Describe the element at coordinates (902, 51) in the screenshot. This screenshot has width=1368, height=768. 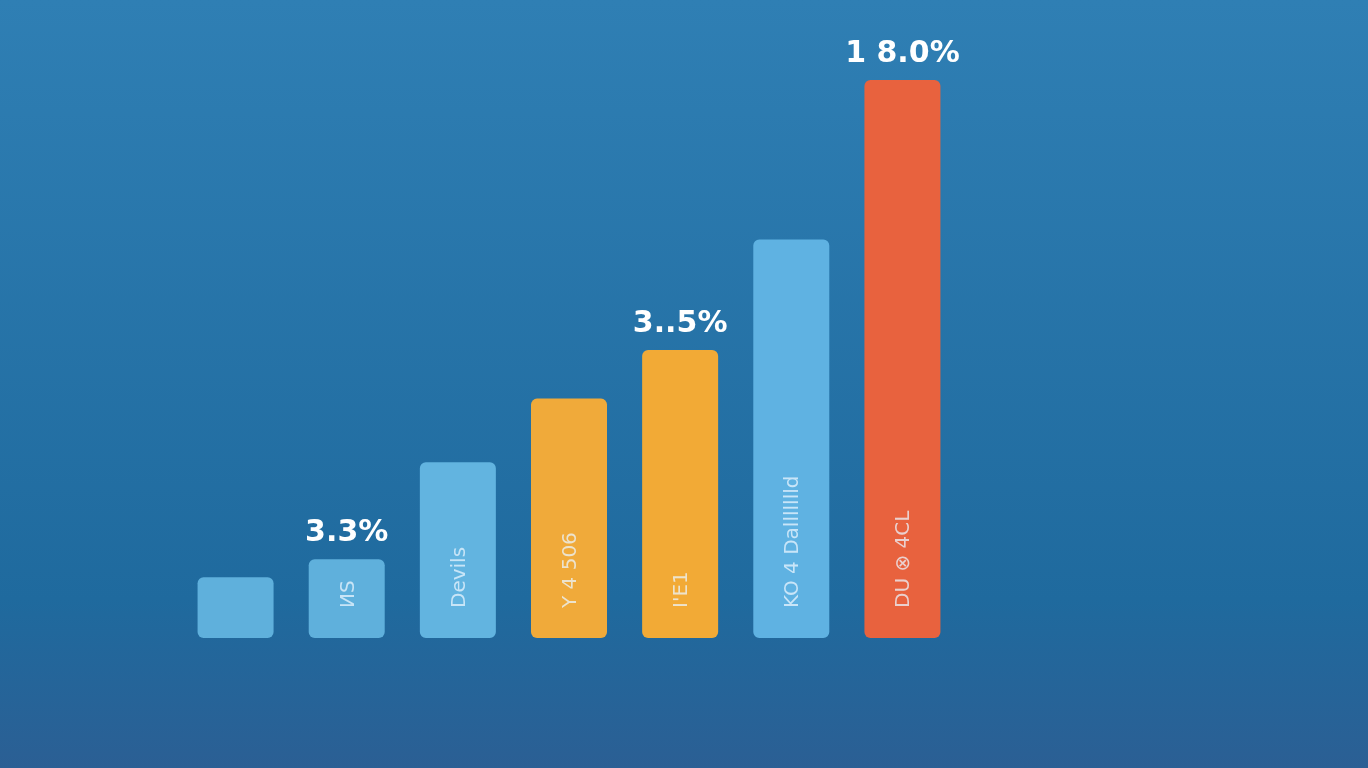
I see `annotation: 1 8.0%` at that location.